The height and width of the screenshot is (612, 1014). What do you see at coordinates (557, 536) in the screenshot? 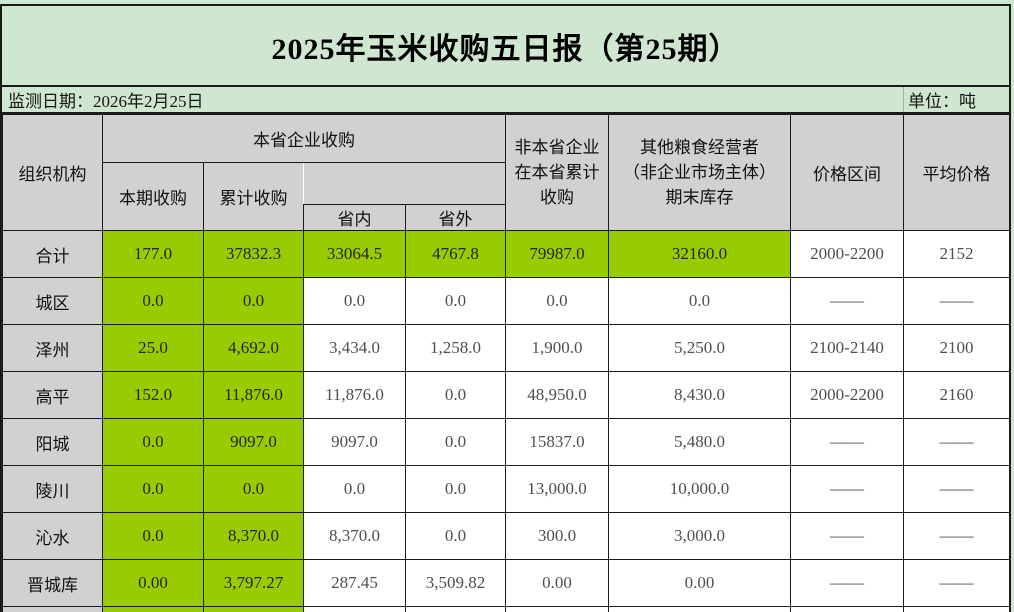
I see `value-cell: 300.0` at bounding box center [557, 536].